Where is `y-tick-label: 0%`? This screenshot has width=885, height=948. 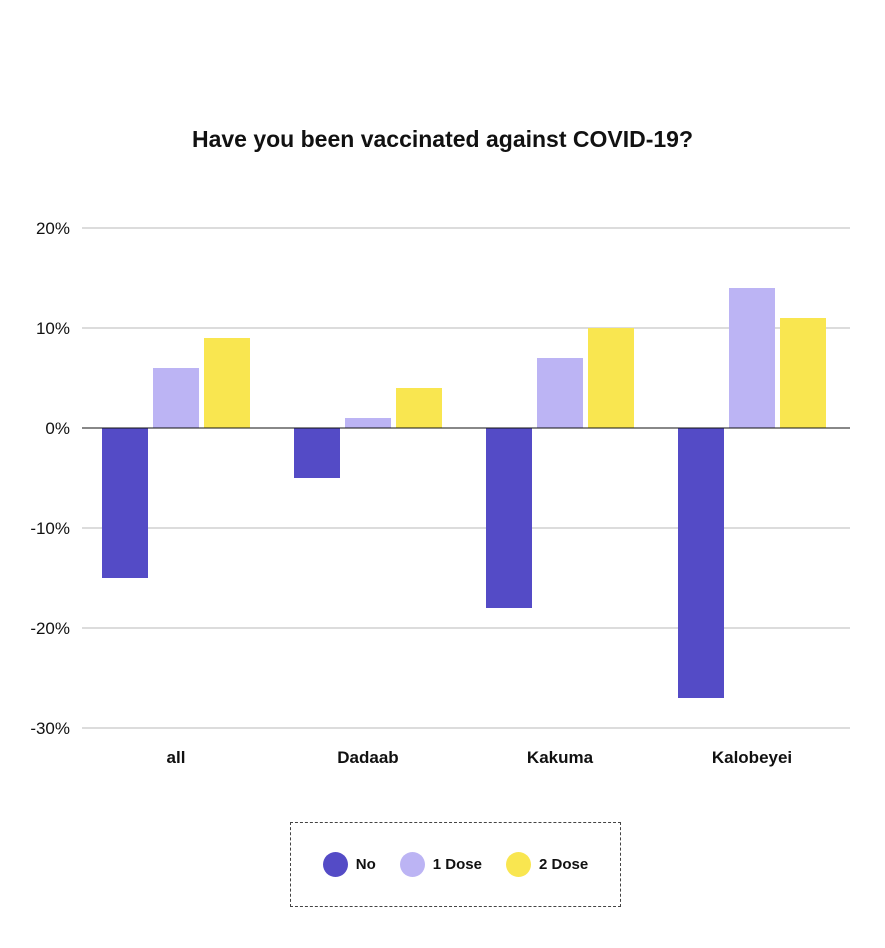 y-tick-label: 0% is located at coordinates (57, 428).